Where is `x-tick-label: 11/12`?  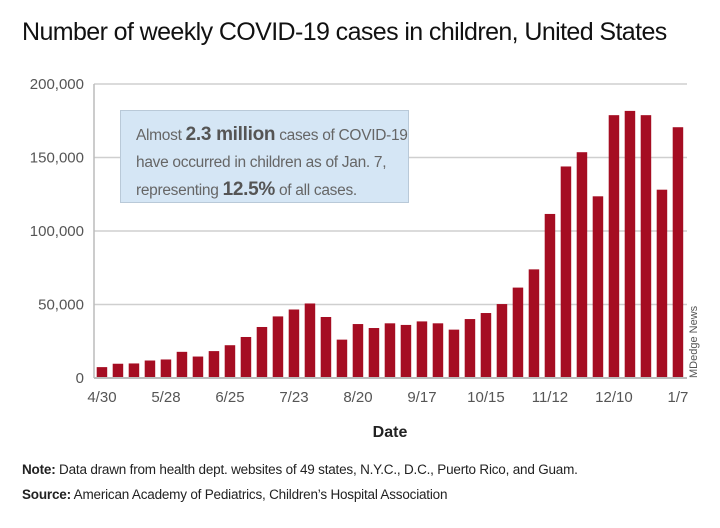
x-tick-label: 11/12 is located at coordinates (550, 397).